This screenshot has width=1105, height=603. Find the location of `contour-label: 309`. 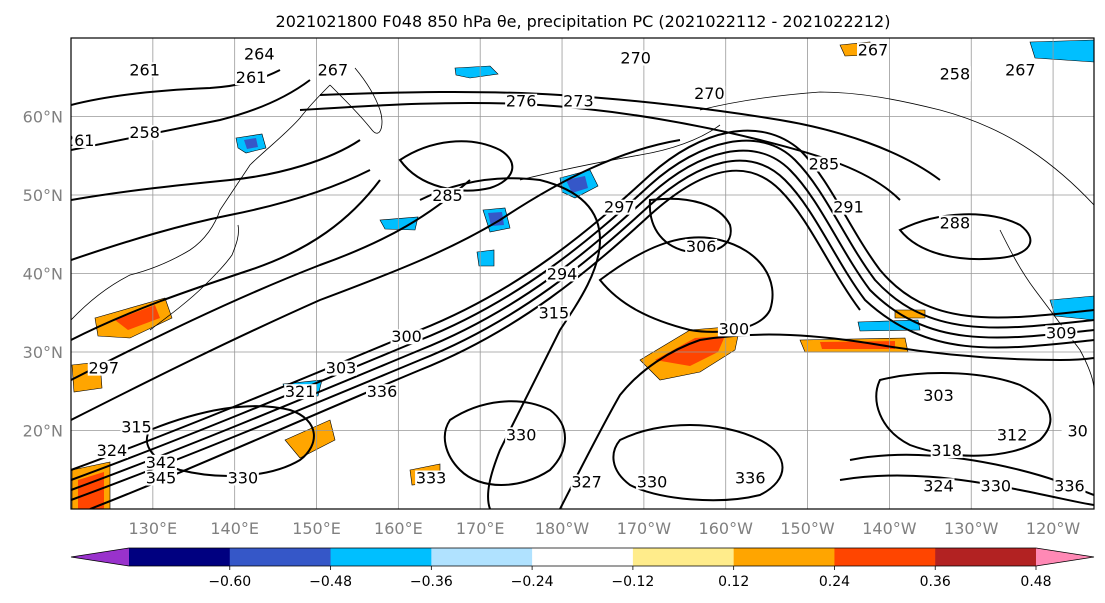

contour-label: 309 is located at coordinates (1061, 332).